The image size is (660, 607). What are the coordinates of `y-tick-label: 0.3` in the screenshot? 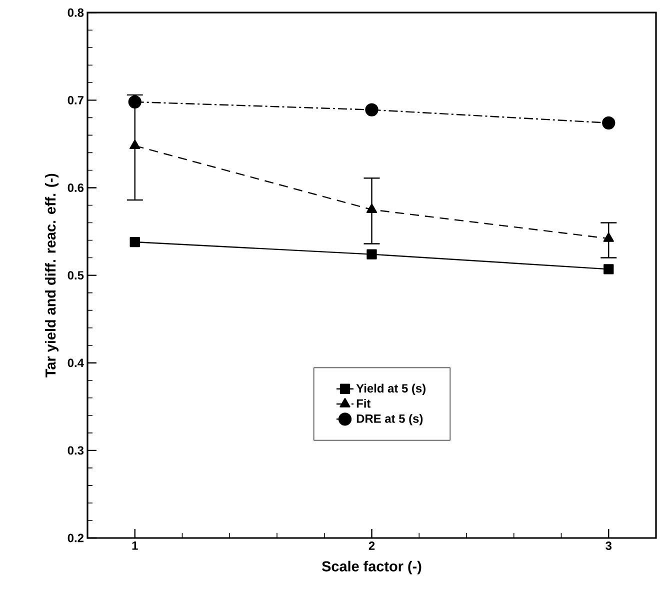 It's located at (76, 450).